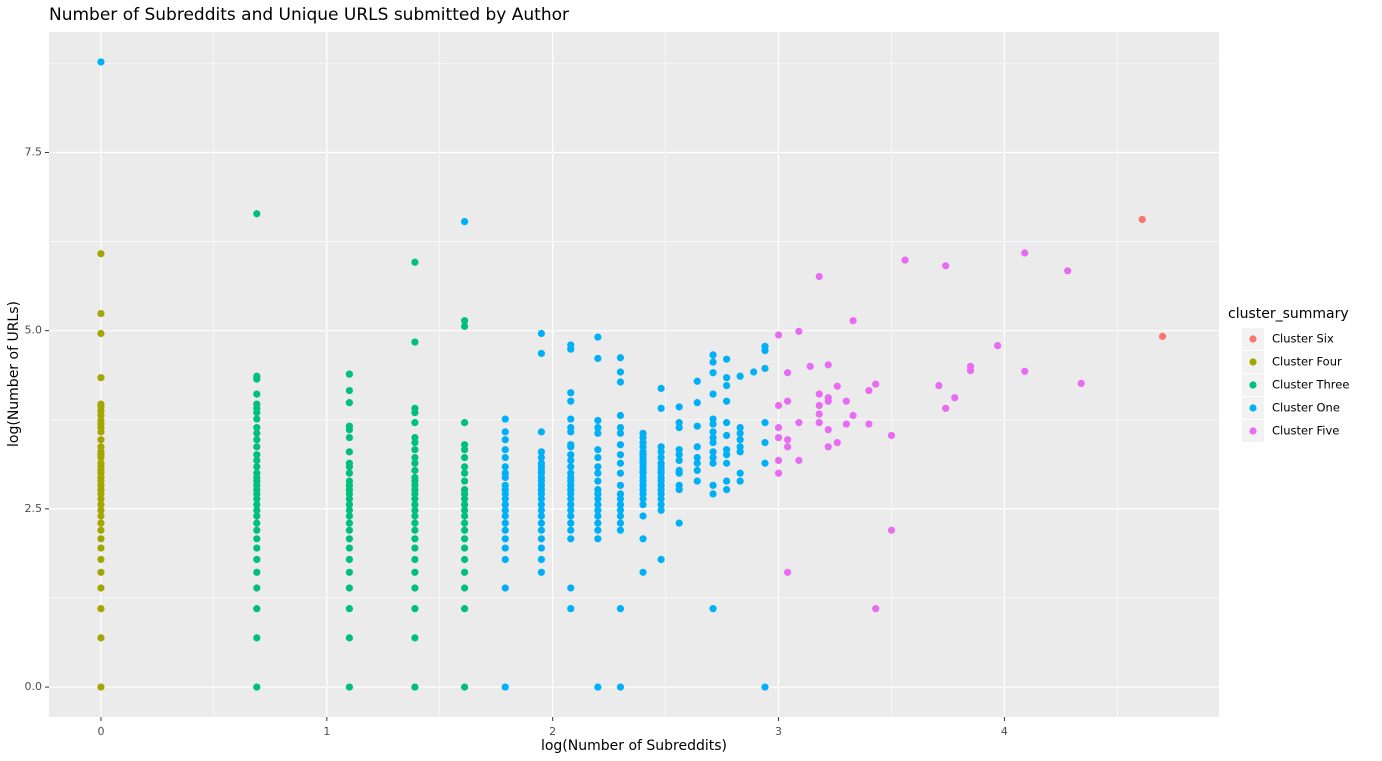  Describe the element at coordinates (1288, 314) in the screenshot. I see `legend-title: cluster_summary` at that location.